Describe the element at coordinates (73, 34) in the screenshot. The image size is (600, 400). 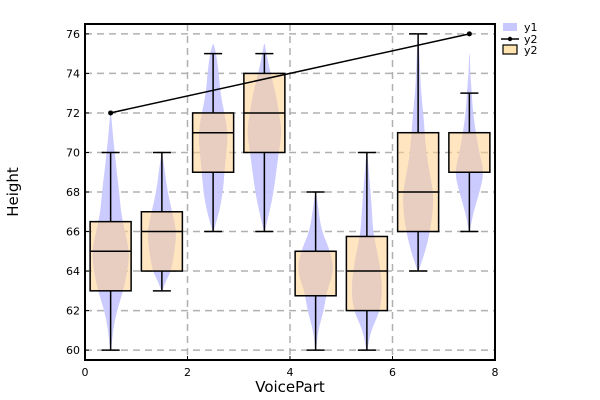
I see `y-tick-label: 76` at that location.